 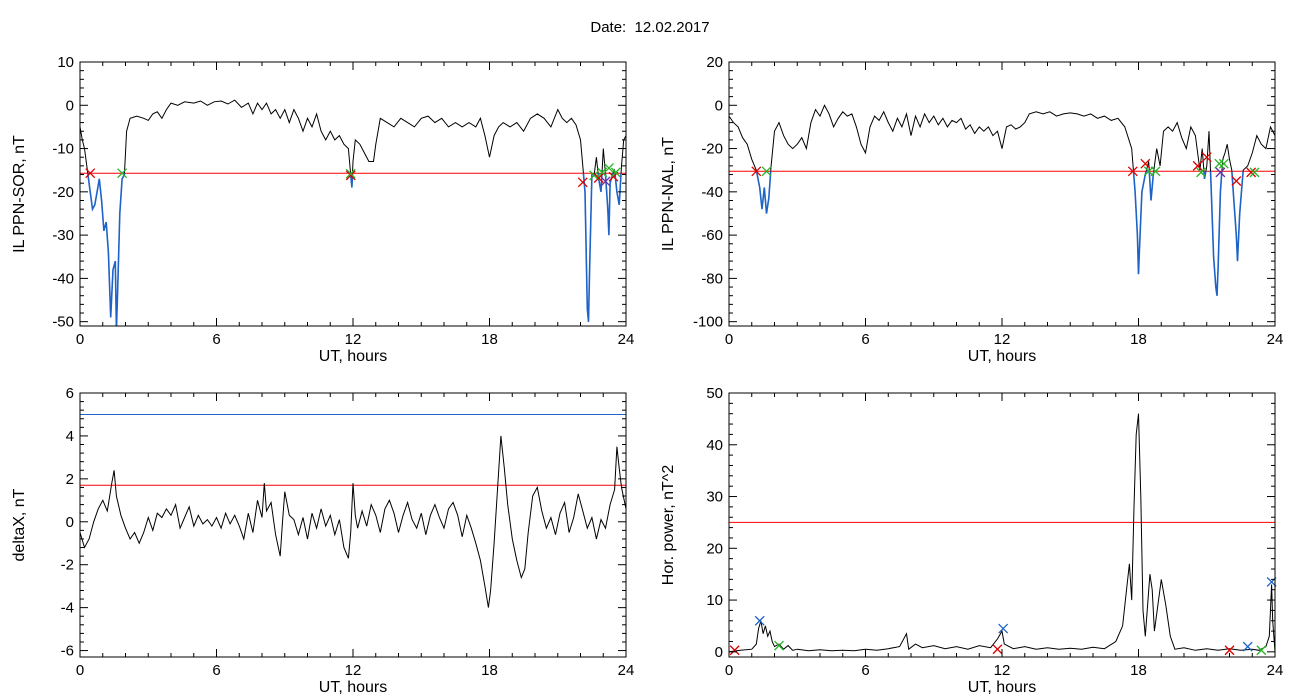 What do you see at coordinates (668, 194) in the screenshot?
I see `y-axis-label: IL PPN-NAL, nT` at bounding box center [668, 194].